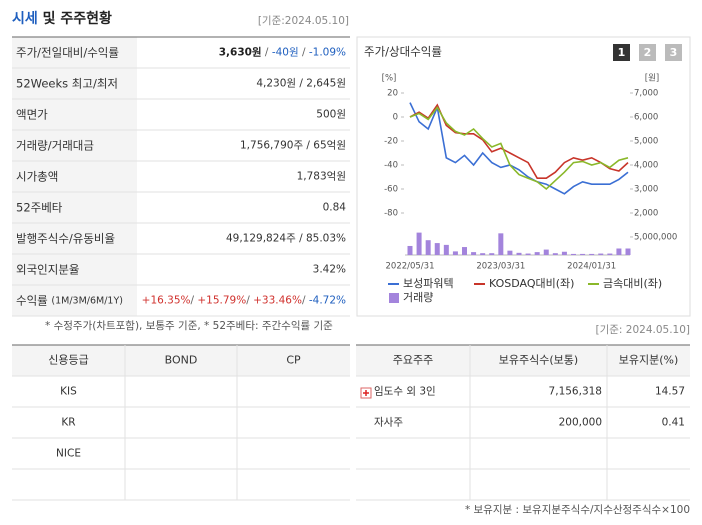 The width and height of the screenshot is (702, 525). I want to click on text-part: +15.79%, so click(221, 301).